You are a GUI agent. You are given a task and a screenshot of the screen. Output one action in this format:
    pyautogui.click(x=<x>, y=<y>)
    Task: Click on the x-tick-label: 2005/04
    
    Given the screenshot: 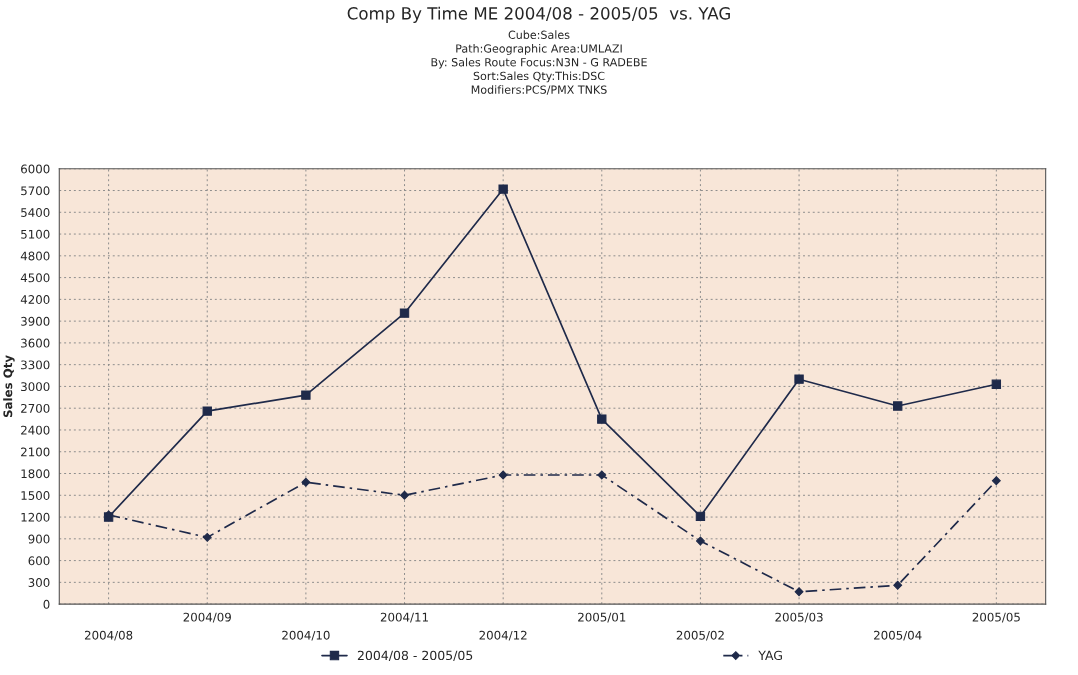 What is the action you would take?
    pyautogui.click(x=898, y=635)
    